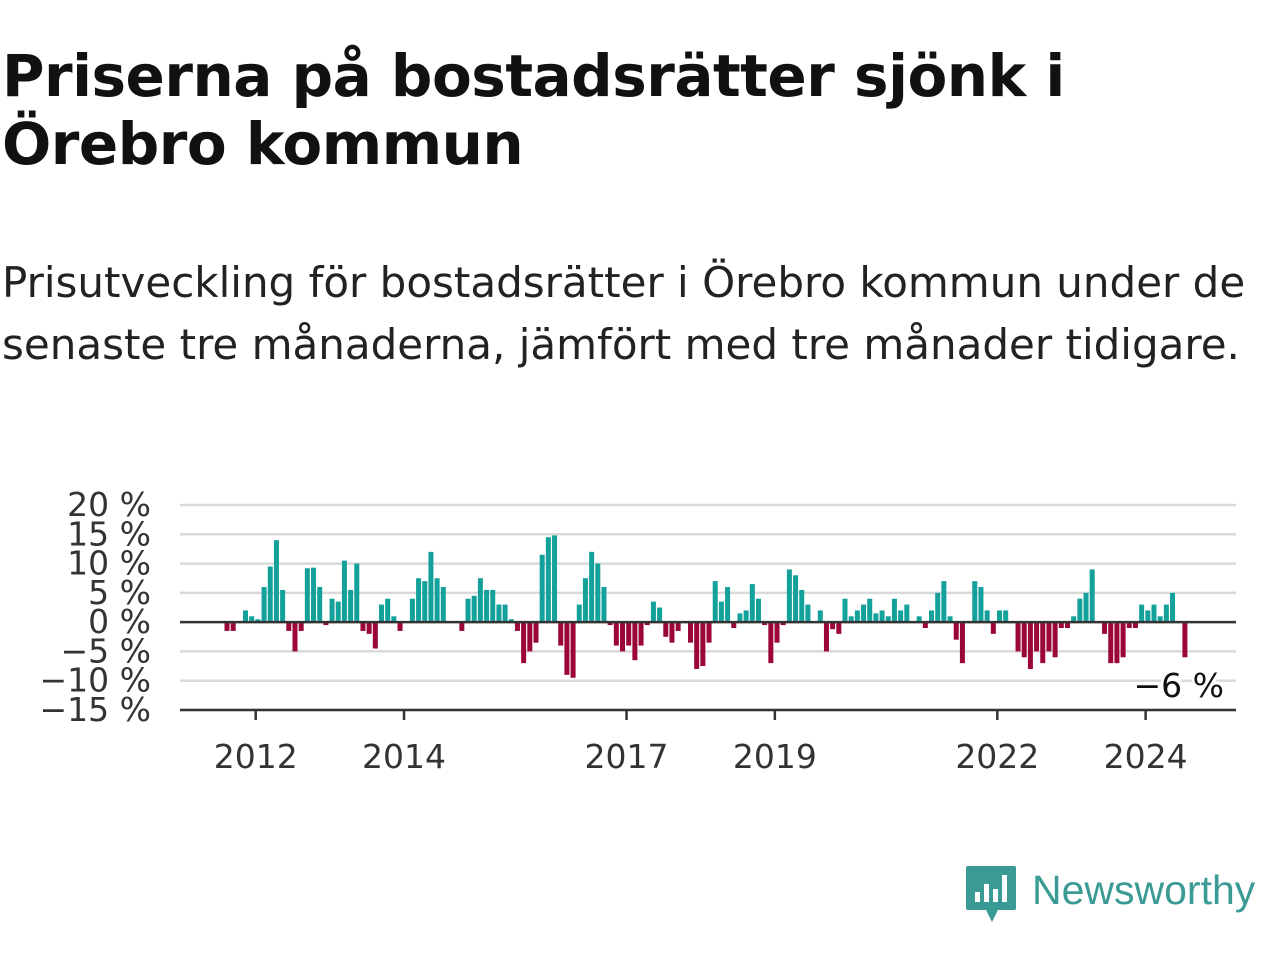  Describe the element at coordinates (1179, 685) in the screenshot. I see `last-value-label: −6 %` at that location.